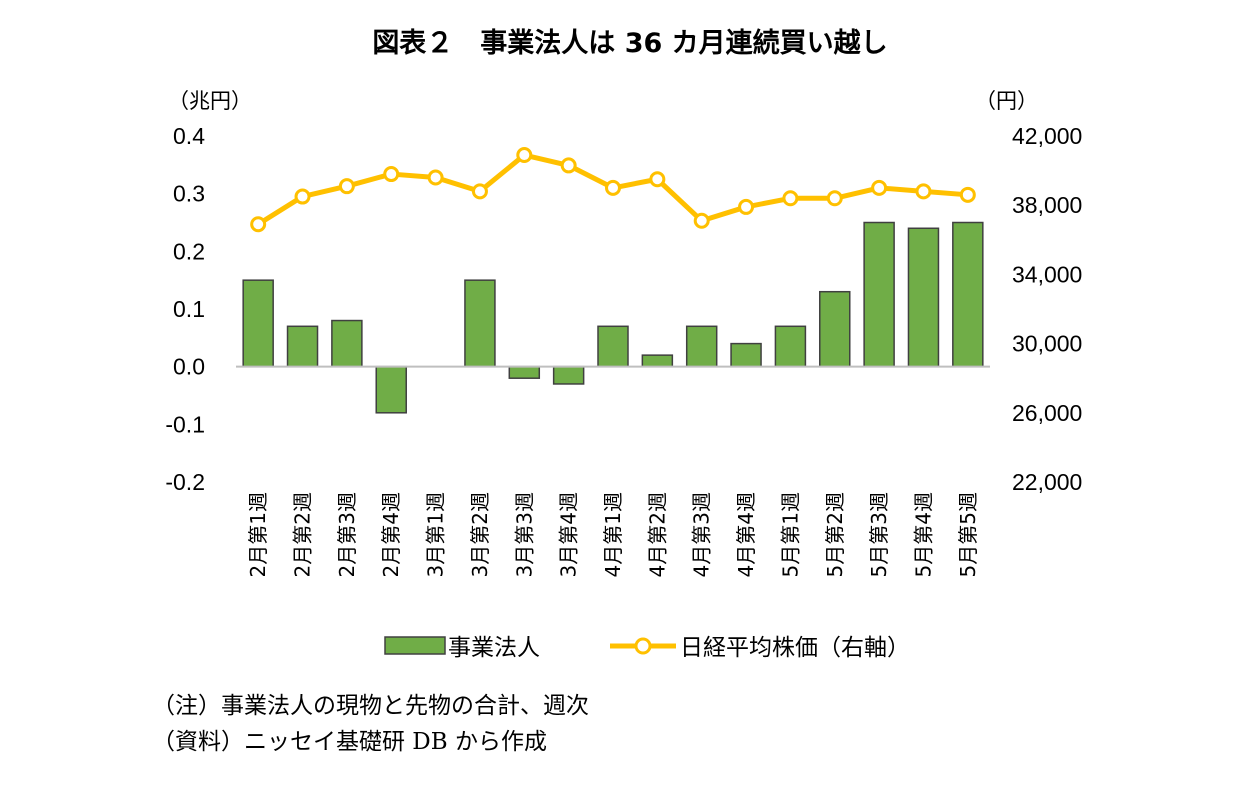 The width and height of the screenshot is (1260, 791). I want to click on category-label: 4月第4週, so click(746, 534).